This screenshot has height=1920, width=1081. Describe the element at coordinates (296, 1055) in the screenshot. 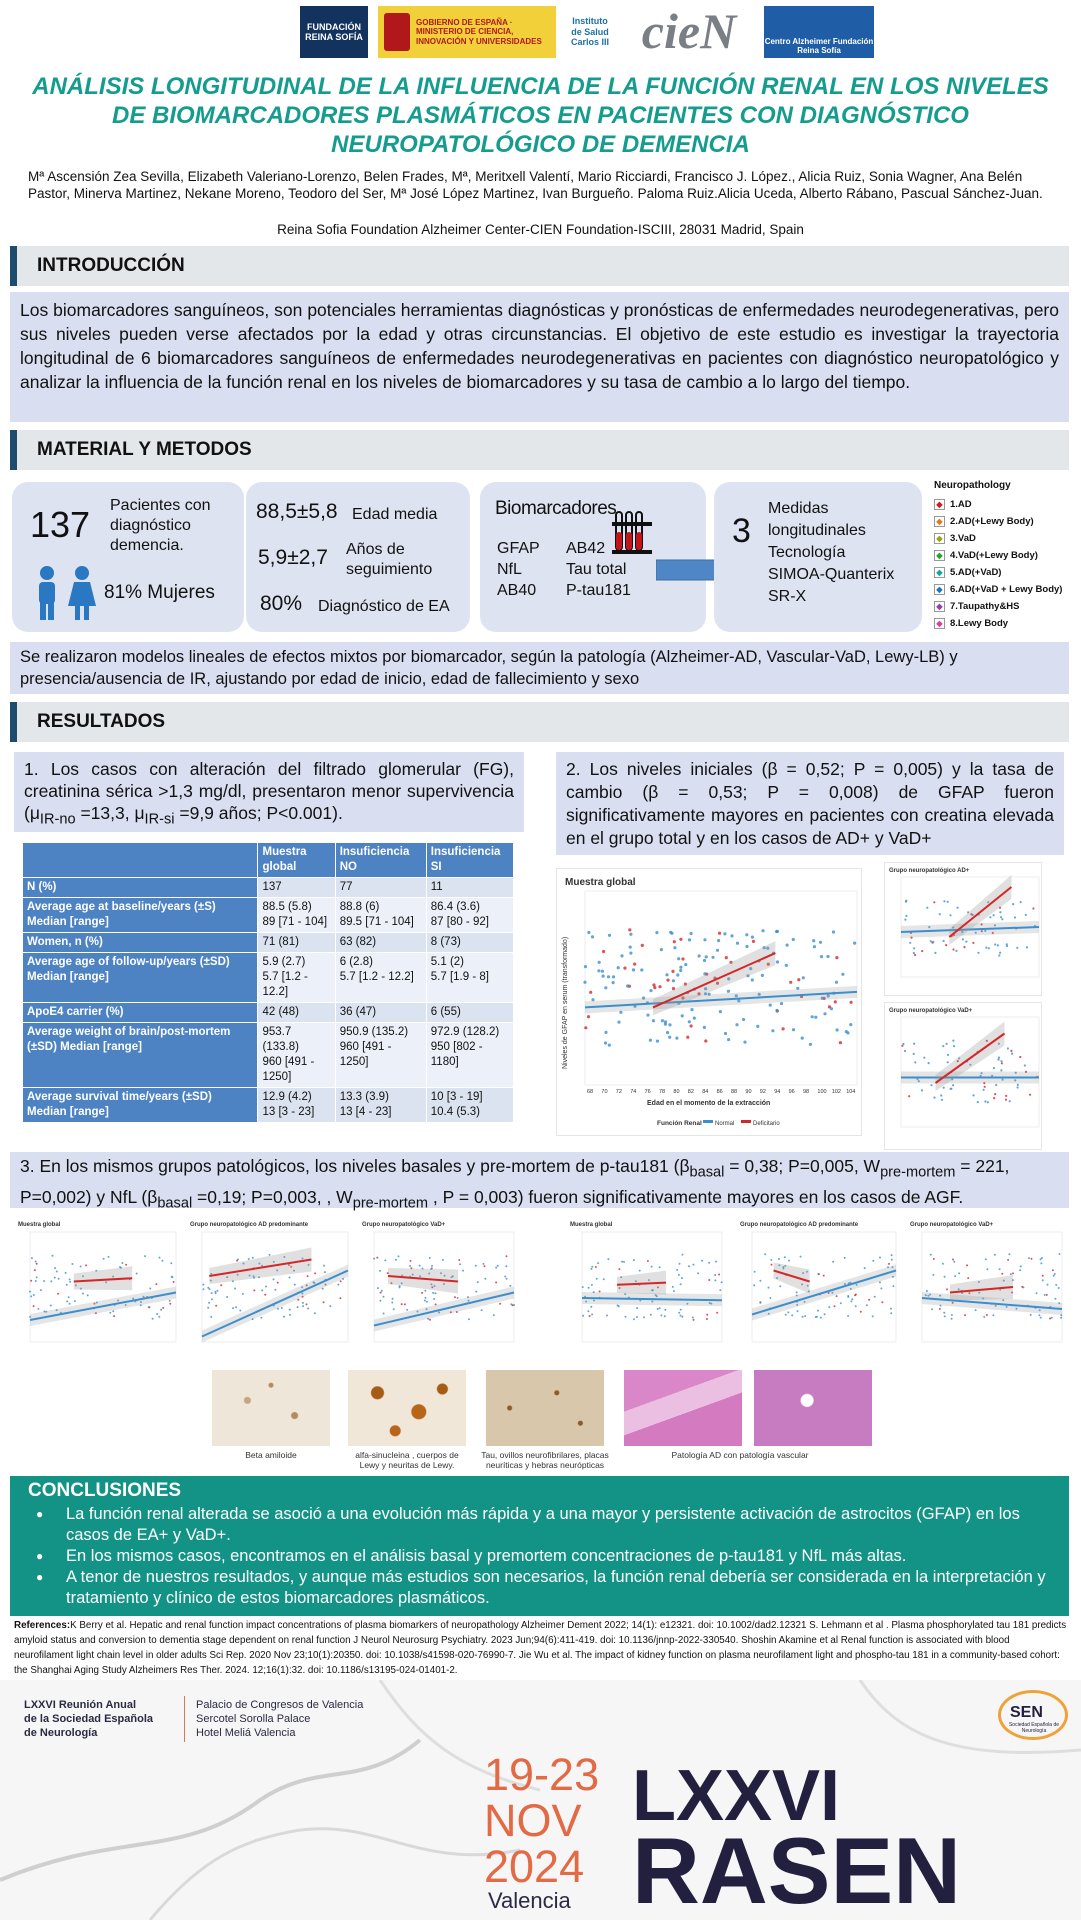

I see `table-cell: 953.7 (133.8) 960 [491 - 1250]` at that location.